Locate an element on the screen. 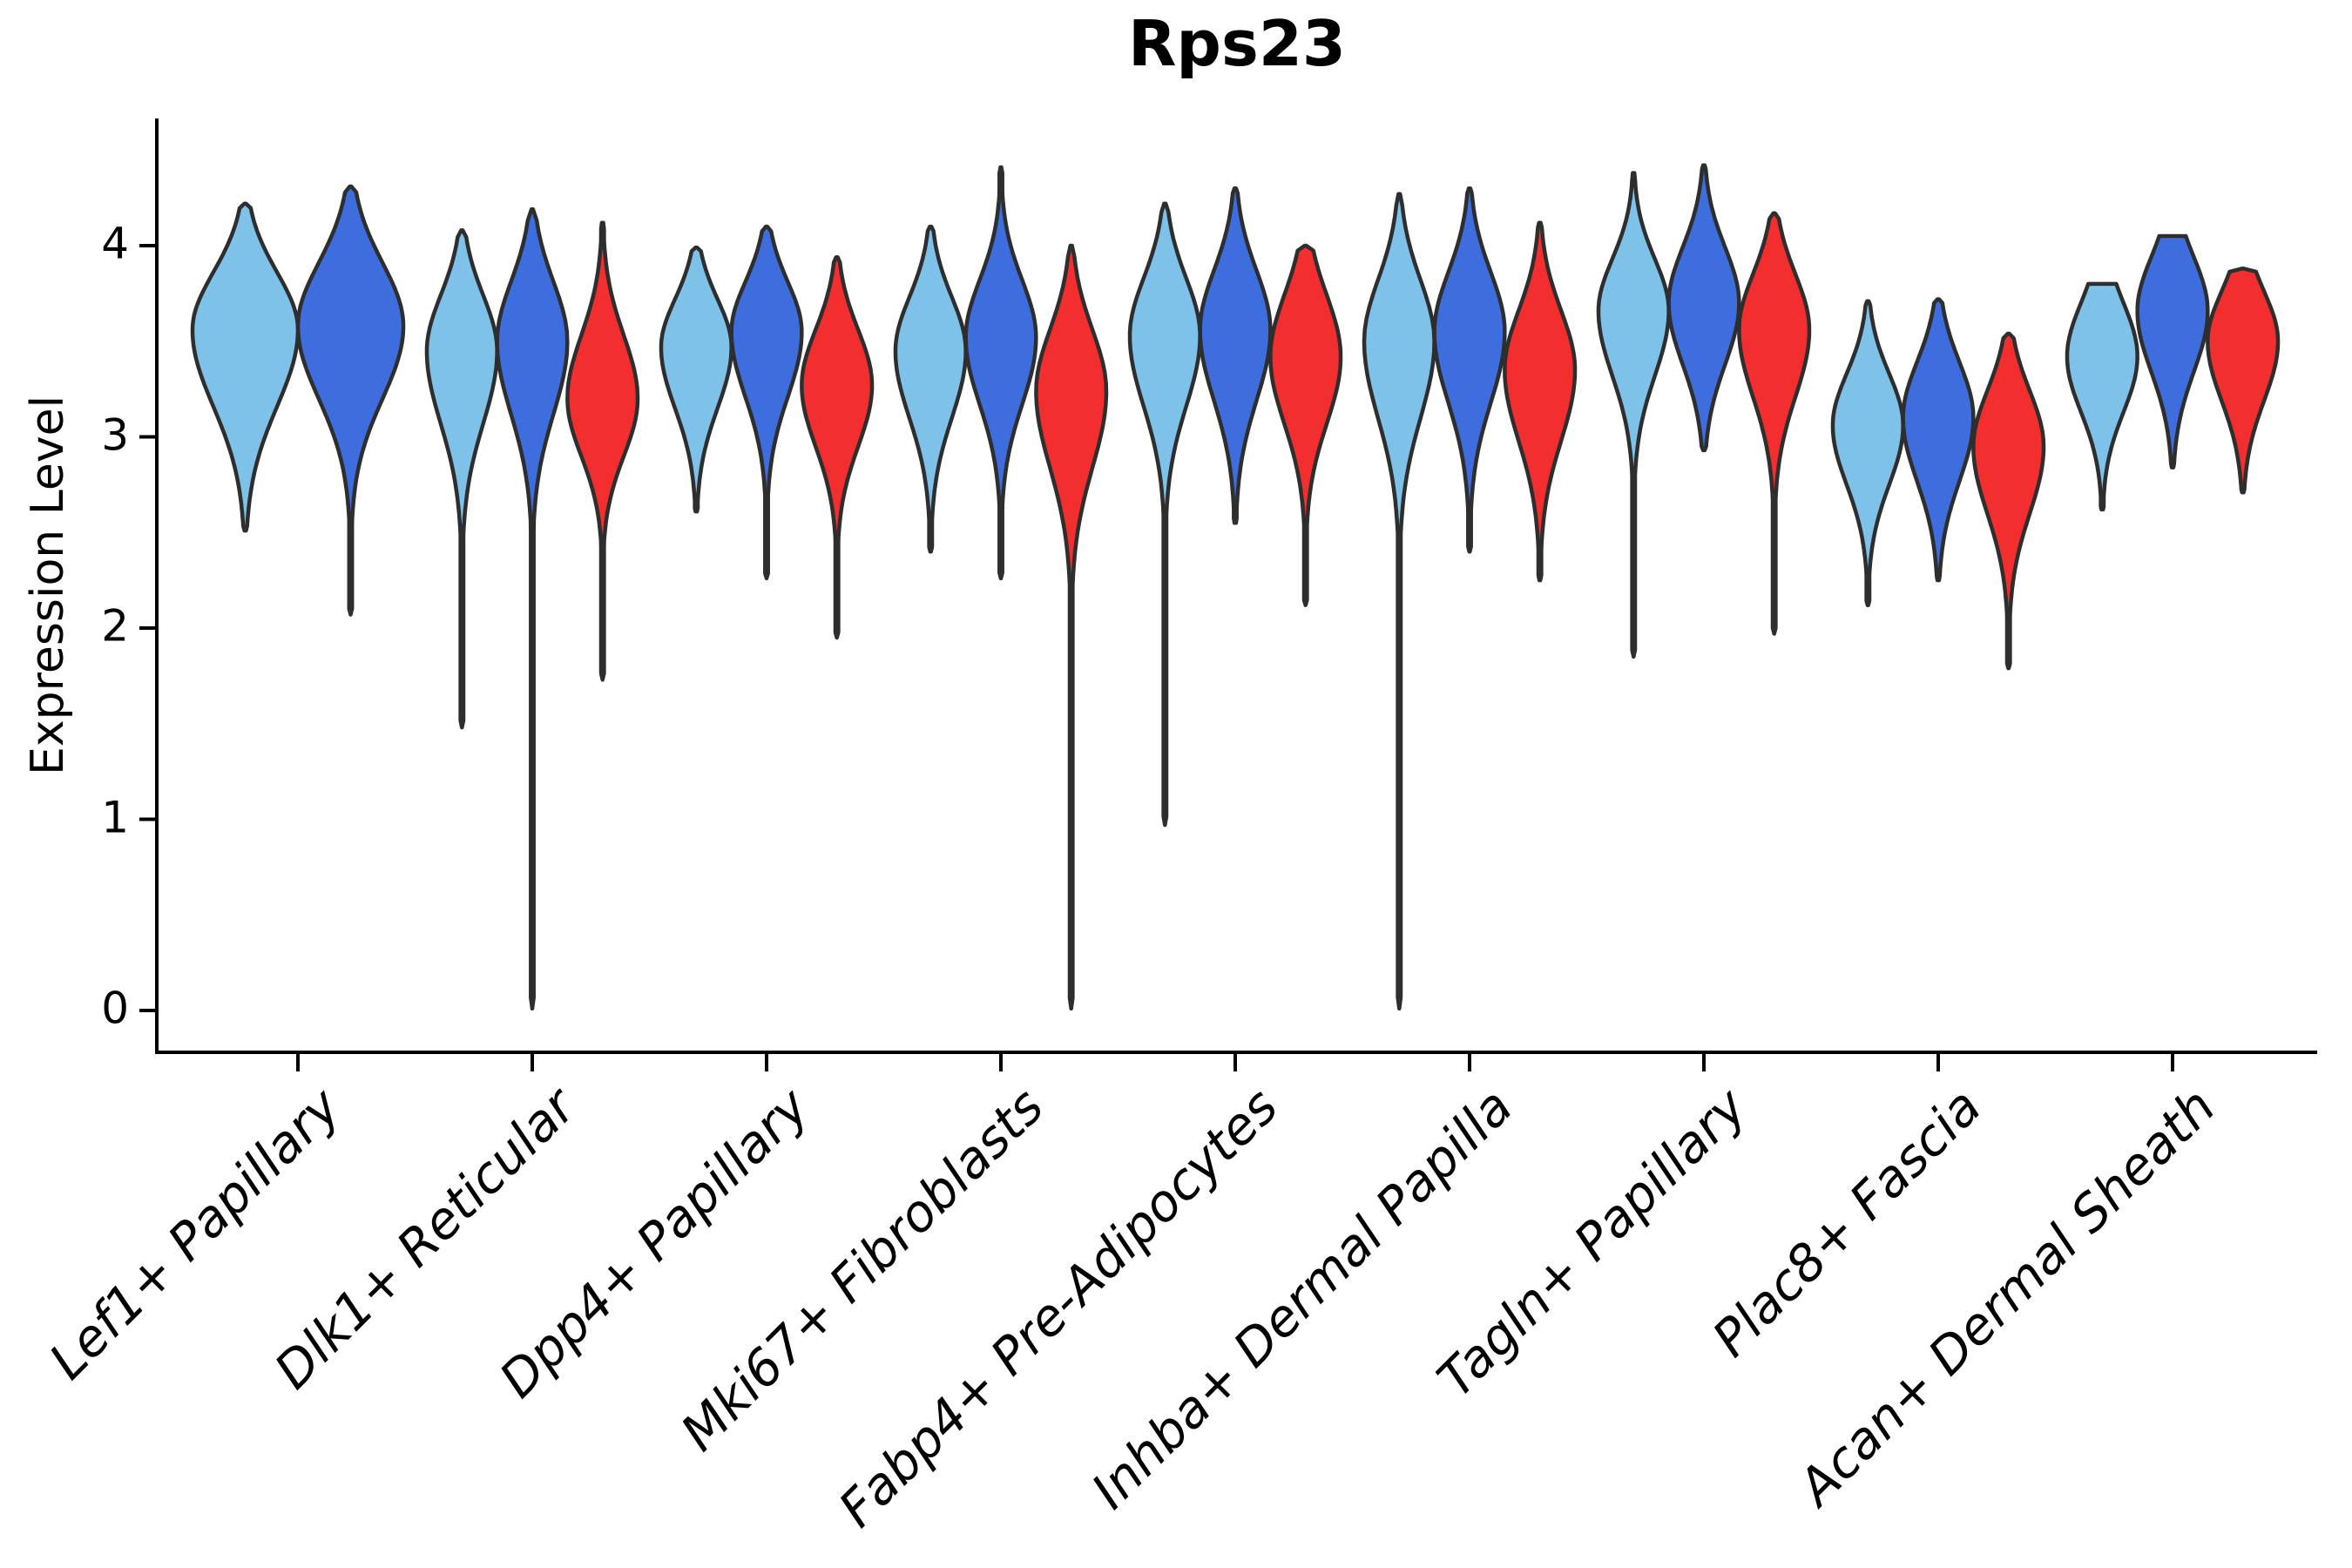 The image size is (2352, 1568). y-tick-label: 3 is located at coordinates (115, 435).